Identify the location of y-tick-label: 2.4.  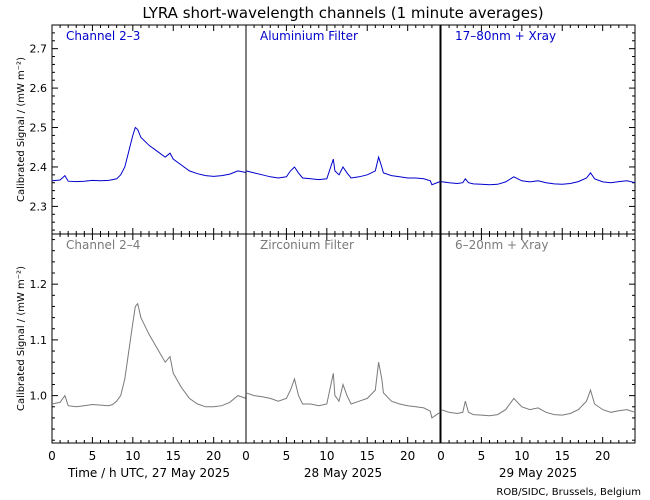
(39, 167).